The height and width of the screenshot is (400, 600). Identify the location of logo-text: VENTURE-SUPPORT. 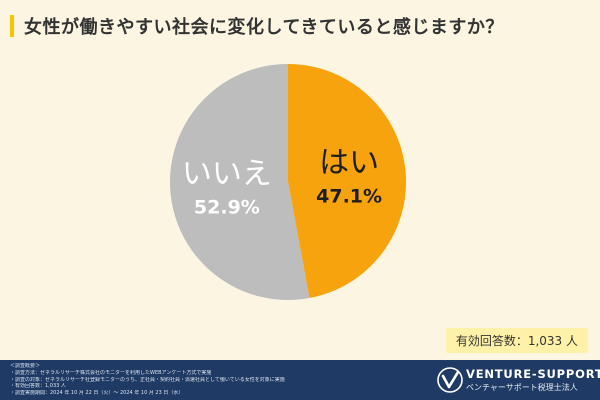
(533, 374).